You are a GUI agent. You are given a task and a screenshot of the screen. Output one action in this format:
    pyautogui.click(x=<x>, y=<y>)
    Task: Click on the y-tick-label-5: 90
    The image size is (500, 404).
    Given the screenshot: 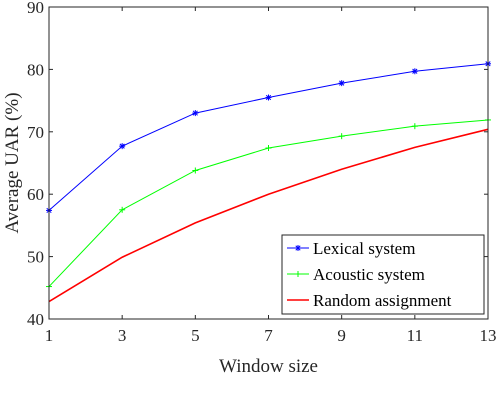 What is the action you would take?
    pyautogui.click(x=35, y=8)
    